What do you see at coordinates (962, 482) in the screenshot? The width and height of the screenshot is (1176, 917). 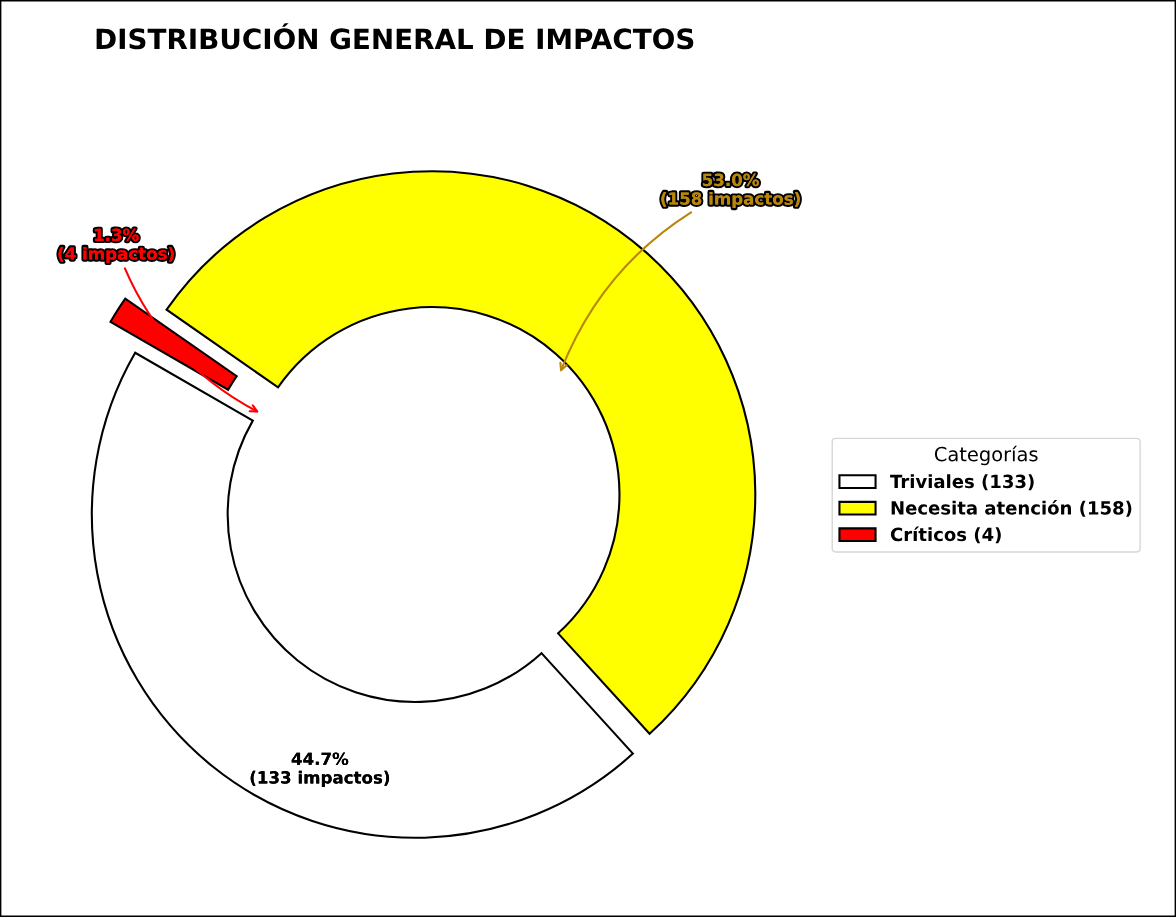 I see `legend-label: Triviales (133)` at bounding box center [962, 482].